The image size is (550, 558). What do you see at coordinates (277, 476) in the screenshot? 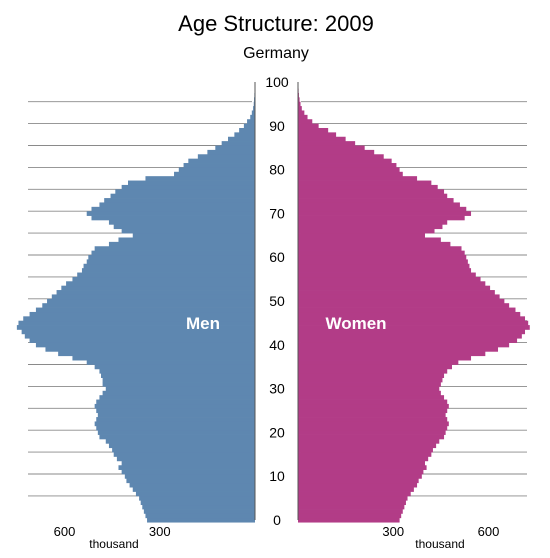
I see `age-tick-label: 10` at bounding box center [277, 476].